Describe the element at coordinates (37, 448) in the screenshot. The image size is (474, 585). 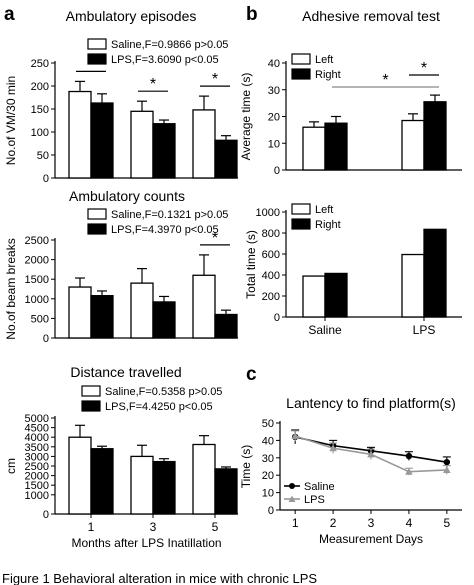
I see `y-tick-label: 3500` at that location.